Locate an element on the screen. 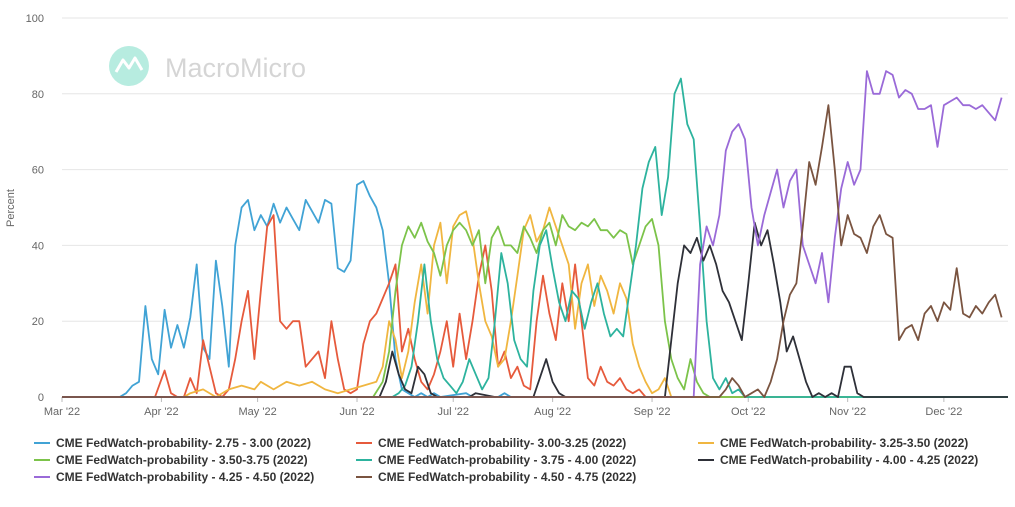 The image size is (1015, 507). x-tick-label: Aug '22 is located at coordinates (552, 412).